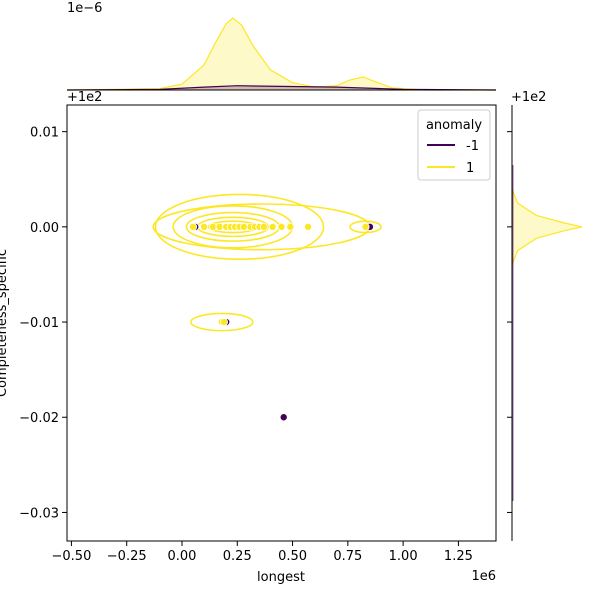  I want to click on x-tick-label: −0.50, so click(72, 556).